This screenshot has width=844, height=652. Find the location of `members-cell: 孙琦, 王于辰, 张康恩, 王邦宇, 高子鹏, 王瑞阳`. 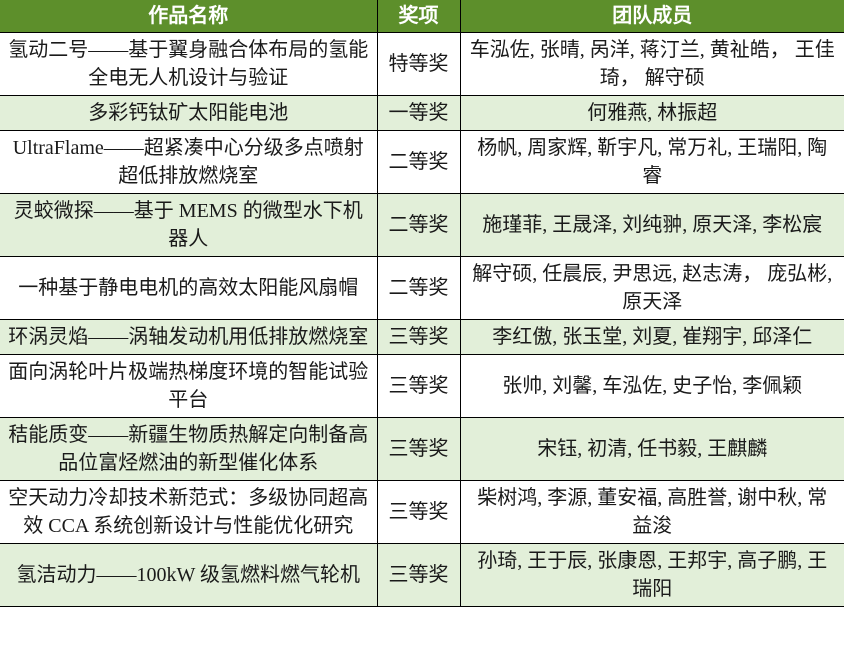

members-cell: 孙琦, 王于辰, 张康恩, 王邦宇, 高子鹏, 王瑞阳 is located at coordinates (652, 574).